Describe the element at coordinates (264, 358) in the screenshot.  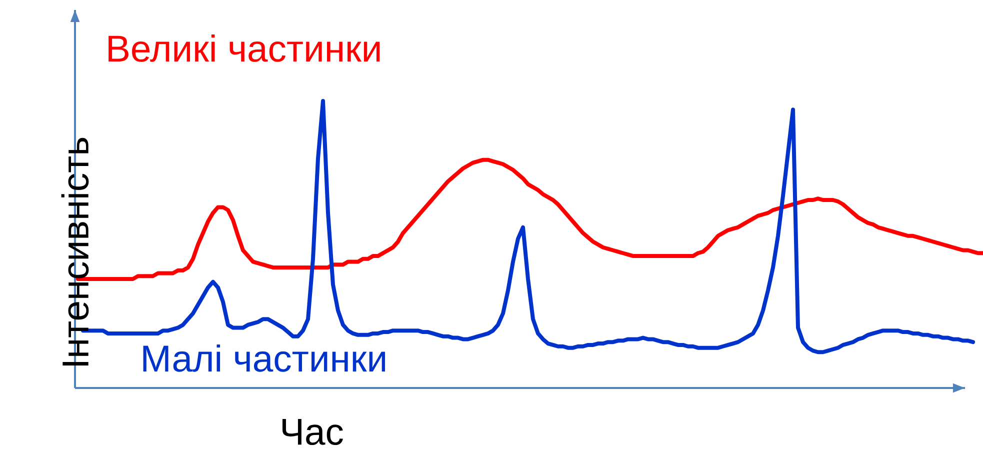
I see `series-label: Малі частинки` at that location.